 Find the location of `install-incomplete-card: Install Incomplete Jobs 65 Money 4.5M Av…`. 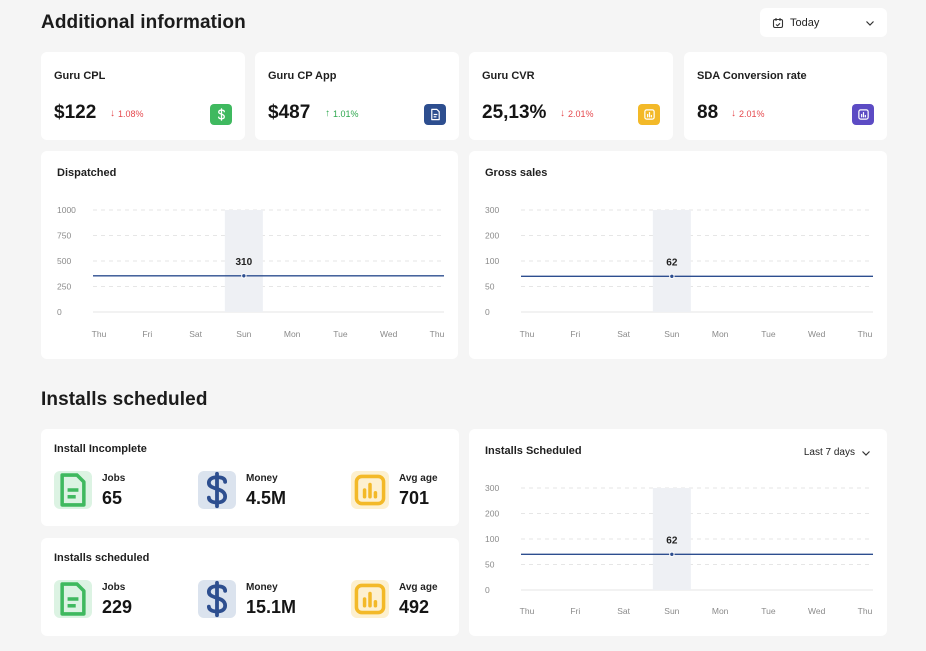

install-incomplete-card: Install Incomplete Jobs 65 Money 4.5M Av… is located at coordinates (250, 477).